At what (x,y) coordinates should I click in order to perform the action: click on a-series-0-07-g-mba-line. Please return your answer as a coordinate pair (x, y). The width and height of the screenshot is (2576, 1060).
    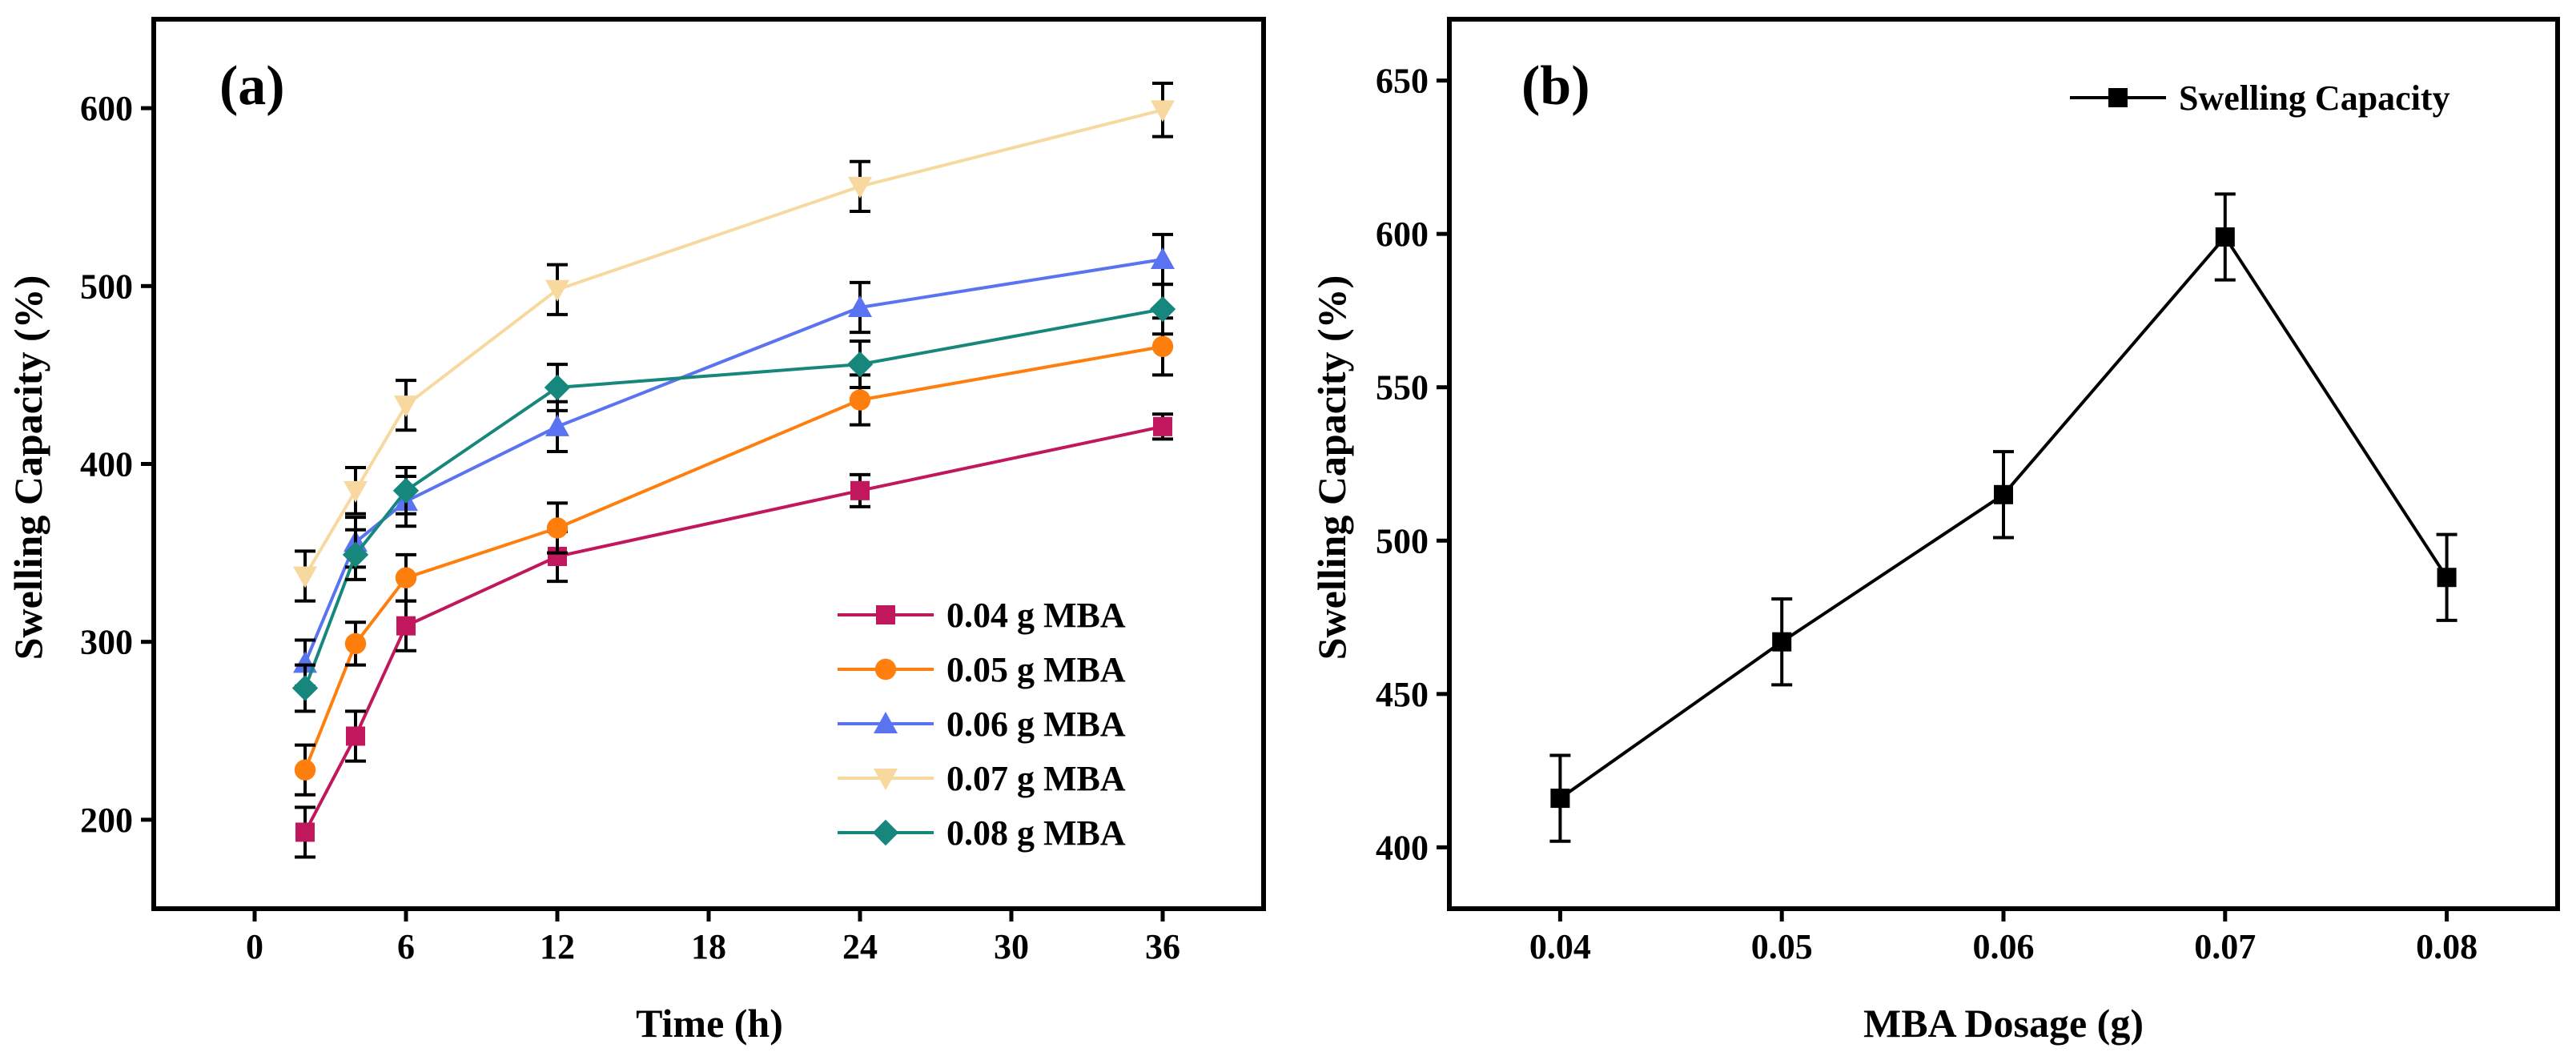
    Looking at the image, I should click on (733, 342).